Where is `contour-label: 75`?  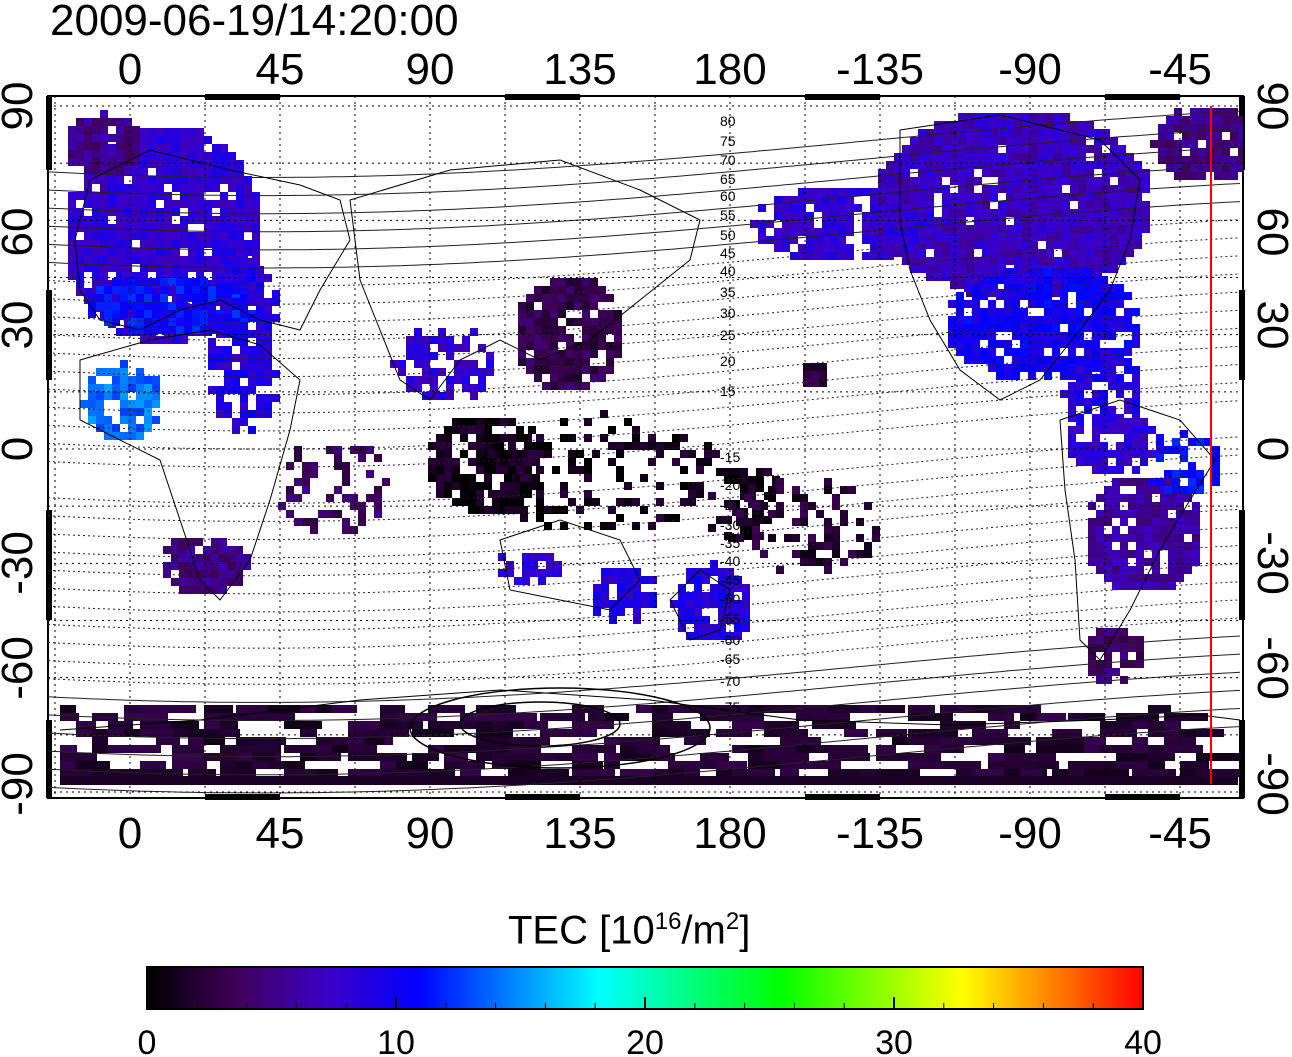
contour-label: 75 is located at coordinates (728, 141).